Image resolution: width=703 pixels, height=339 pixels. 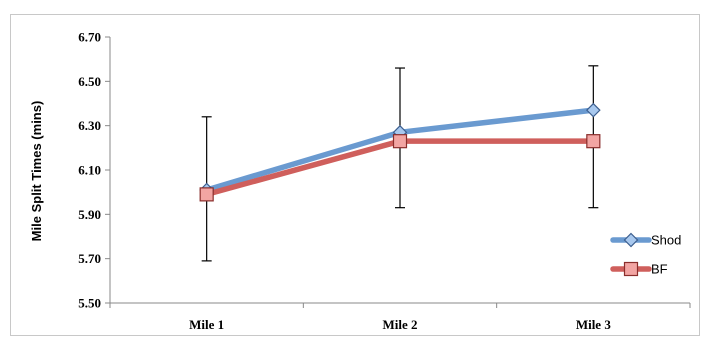 What do you see at coordinates (36, 171) in the screenshot?
I see `y-axis-title: Mile Split Times (mins)` at bounding box center [36, 171].